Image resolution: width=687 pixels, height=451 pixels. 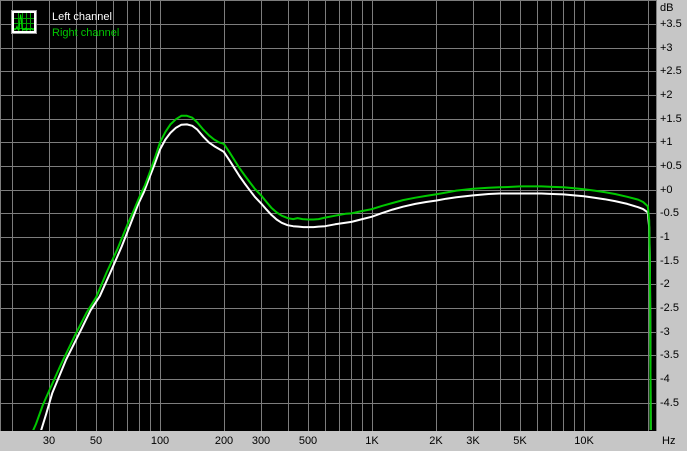 What do you see at coordinates (82, 17) in the screenshot?
I see `legend-left-channel: Left channel` at bounding box center [82, 17].